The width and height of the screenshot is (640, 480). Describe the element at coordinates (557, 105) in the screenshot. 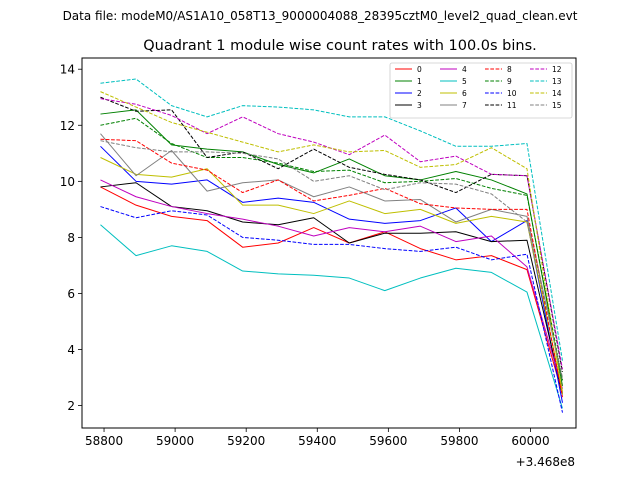

I see `legend-label-15: 15` at that location.